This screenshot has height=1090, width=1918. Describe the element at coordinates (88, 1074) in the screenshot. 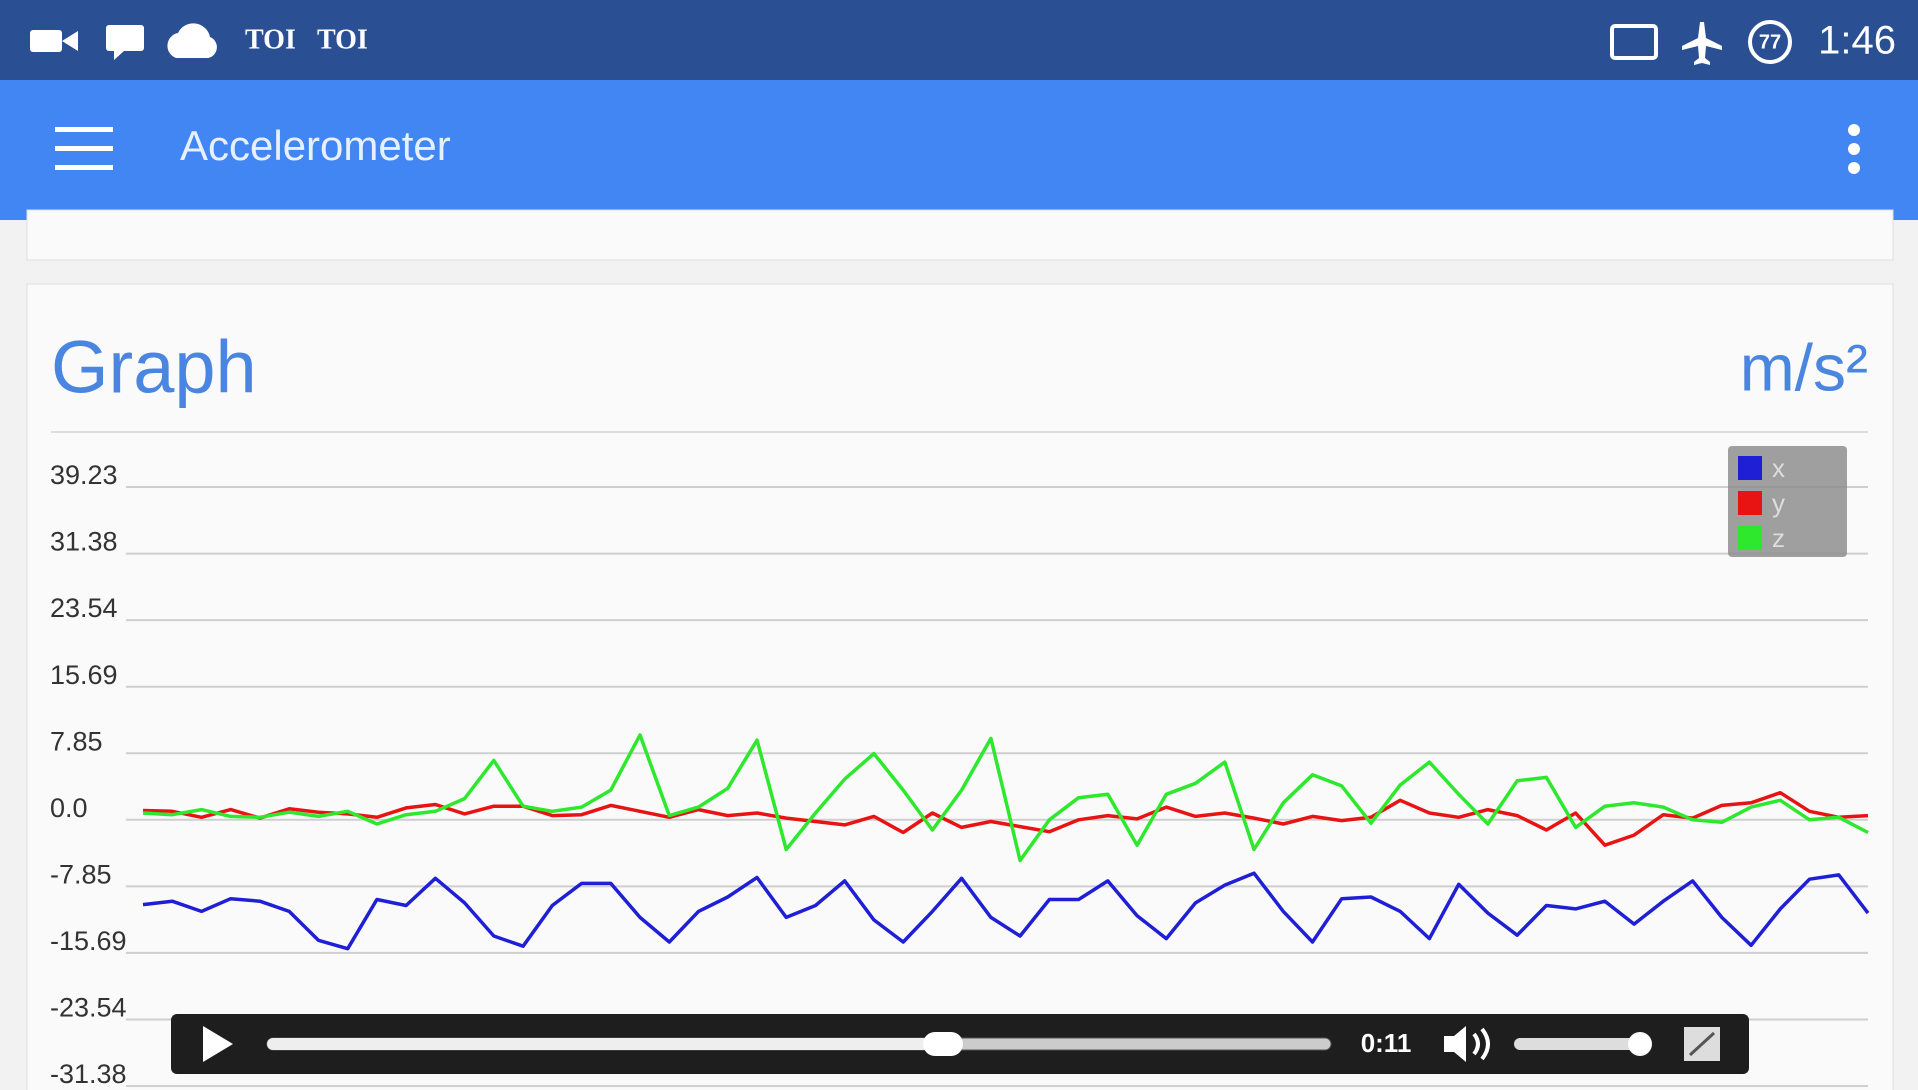

I see `y-tick-label: -31.38` at that location.